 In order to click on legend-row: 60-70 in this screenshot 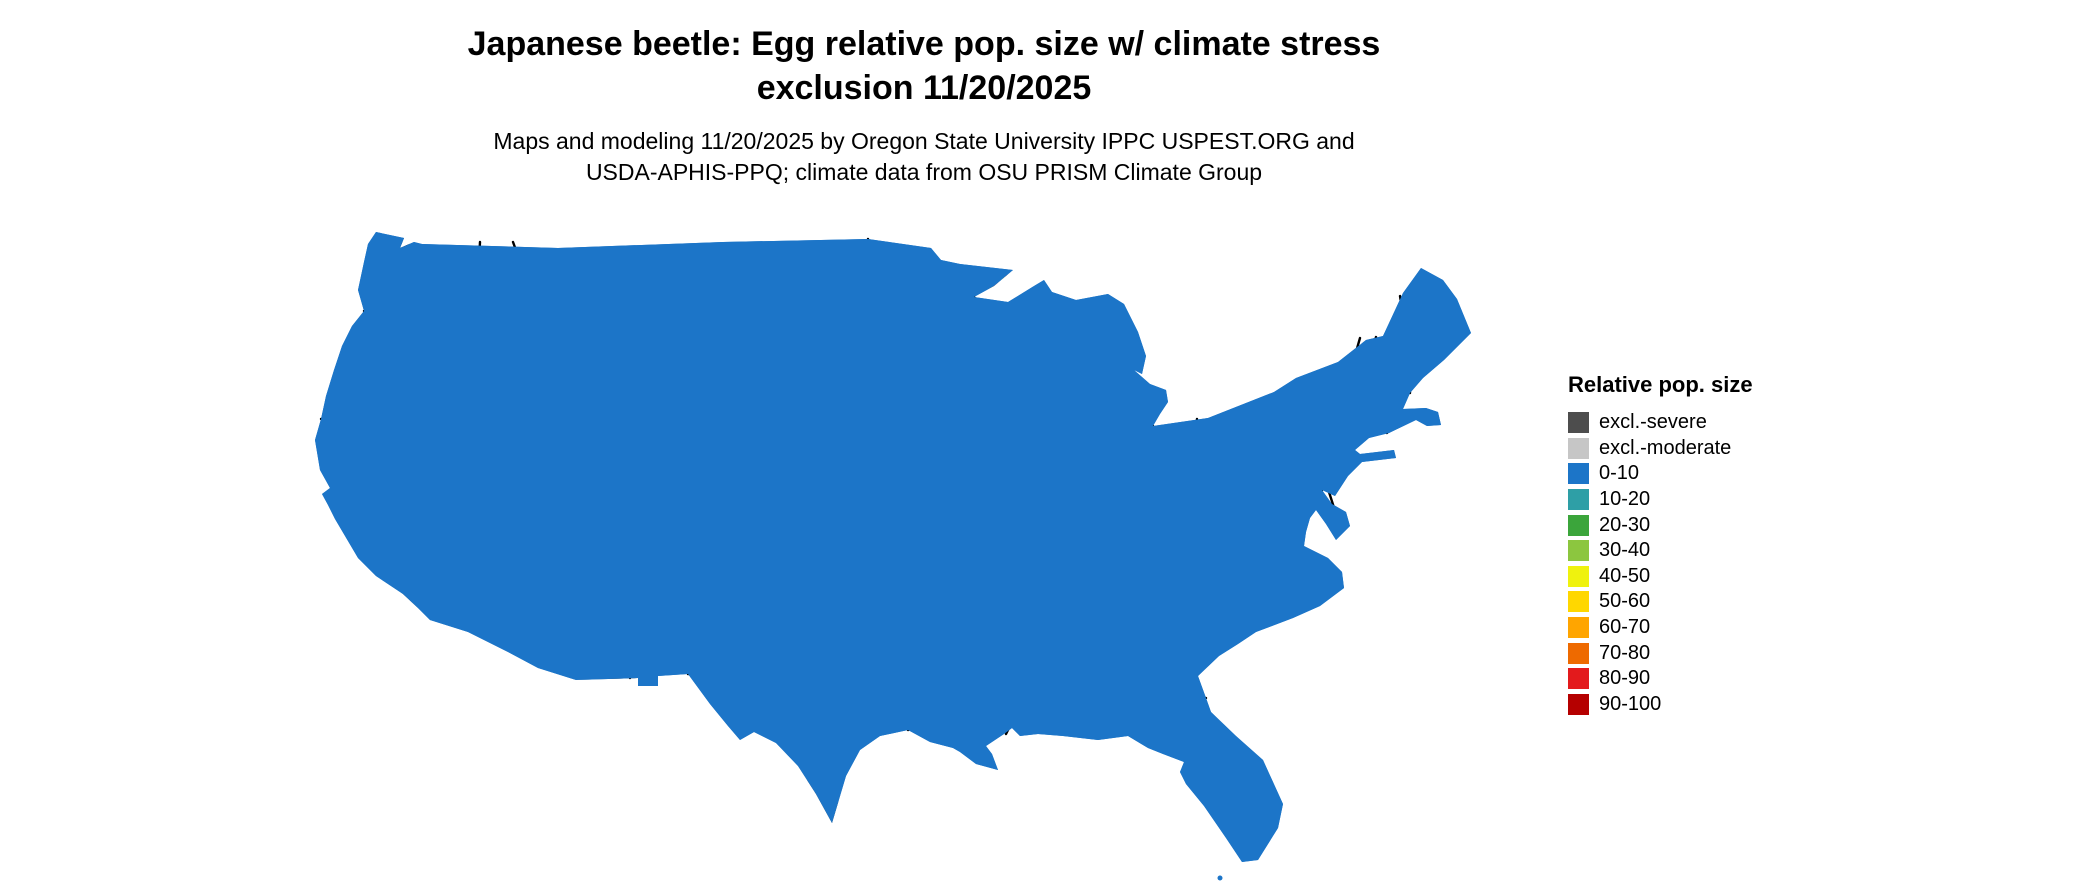, I will do `click(1660, 628)`.